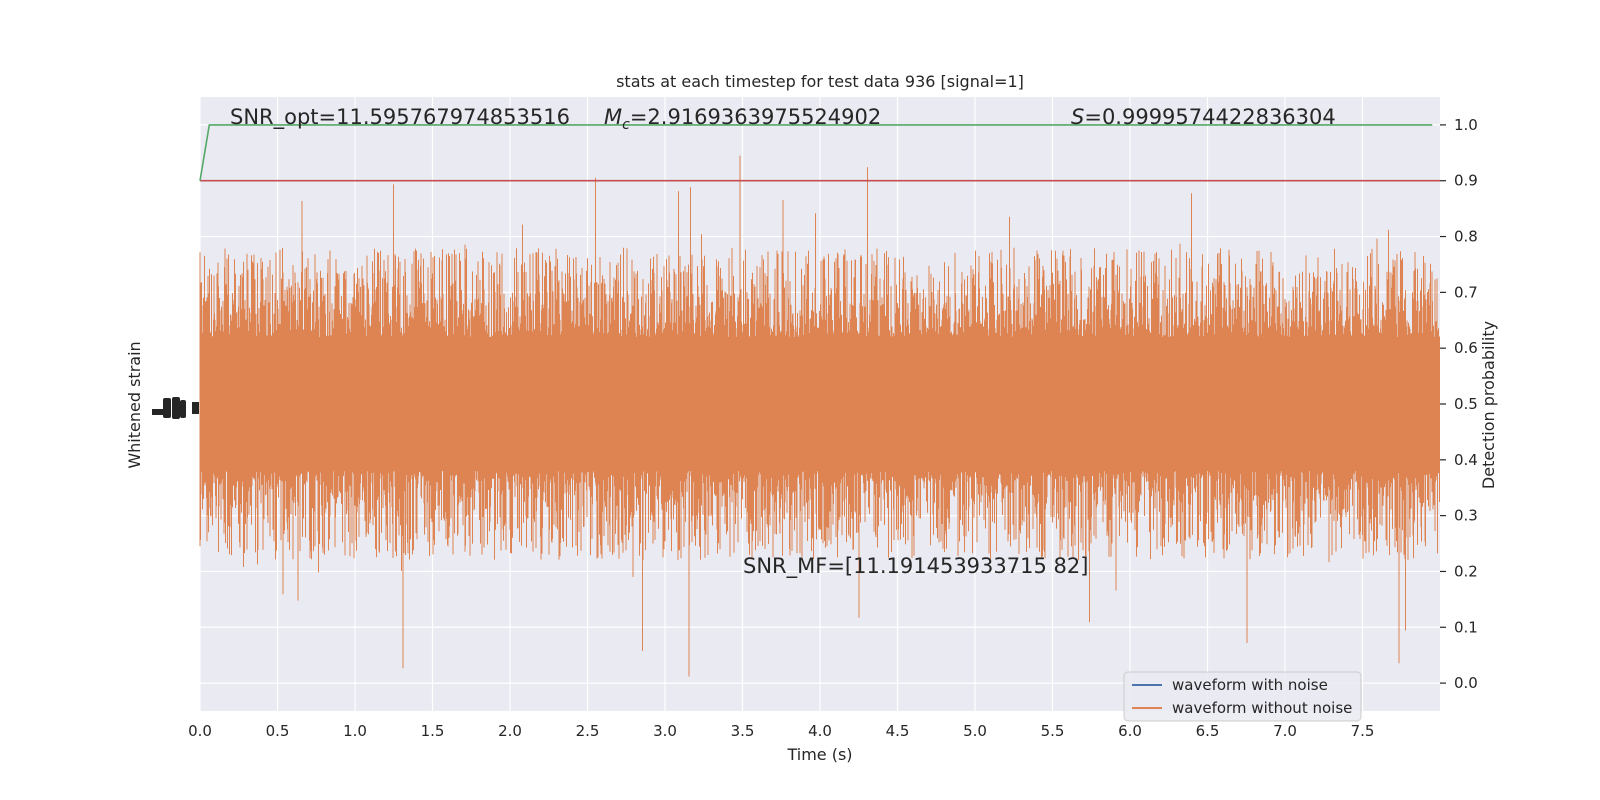 The height and width of the screenshot is (800, 1600). What do you see at coordinates (355, 731) in the screenshot?
I see `x-tick-label: 1.0` at bounding box center [355, 731].